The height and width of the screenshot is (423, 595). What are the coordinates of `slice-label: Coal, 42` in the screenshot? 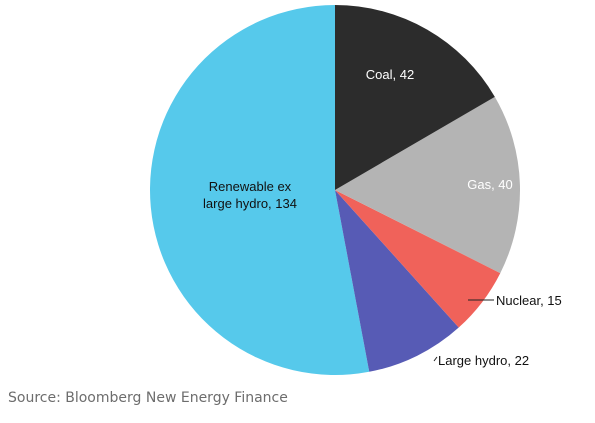 It's located at (390, 74).